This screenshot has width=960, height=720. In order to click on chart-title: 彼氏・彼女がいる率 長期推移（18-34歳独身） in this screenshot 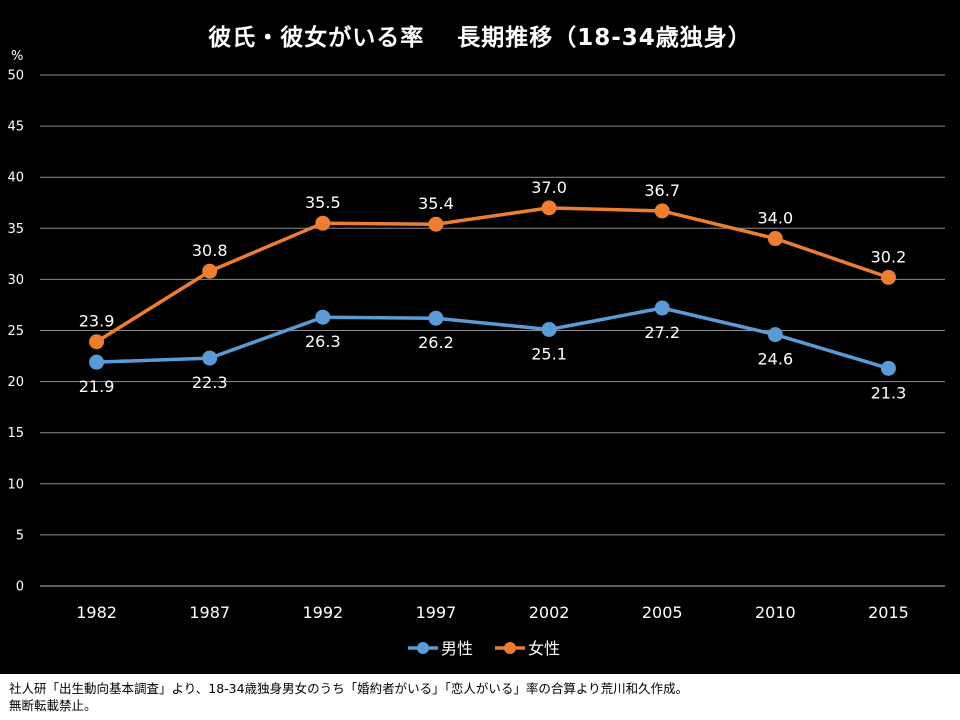, I will do `click(480, 38)`.